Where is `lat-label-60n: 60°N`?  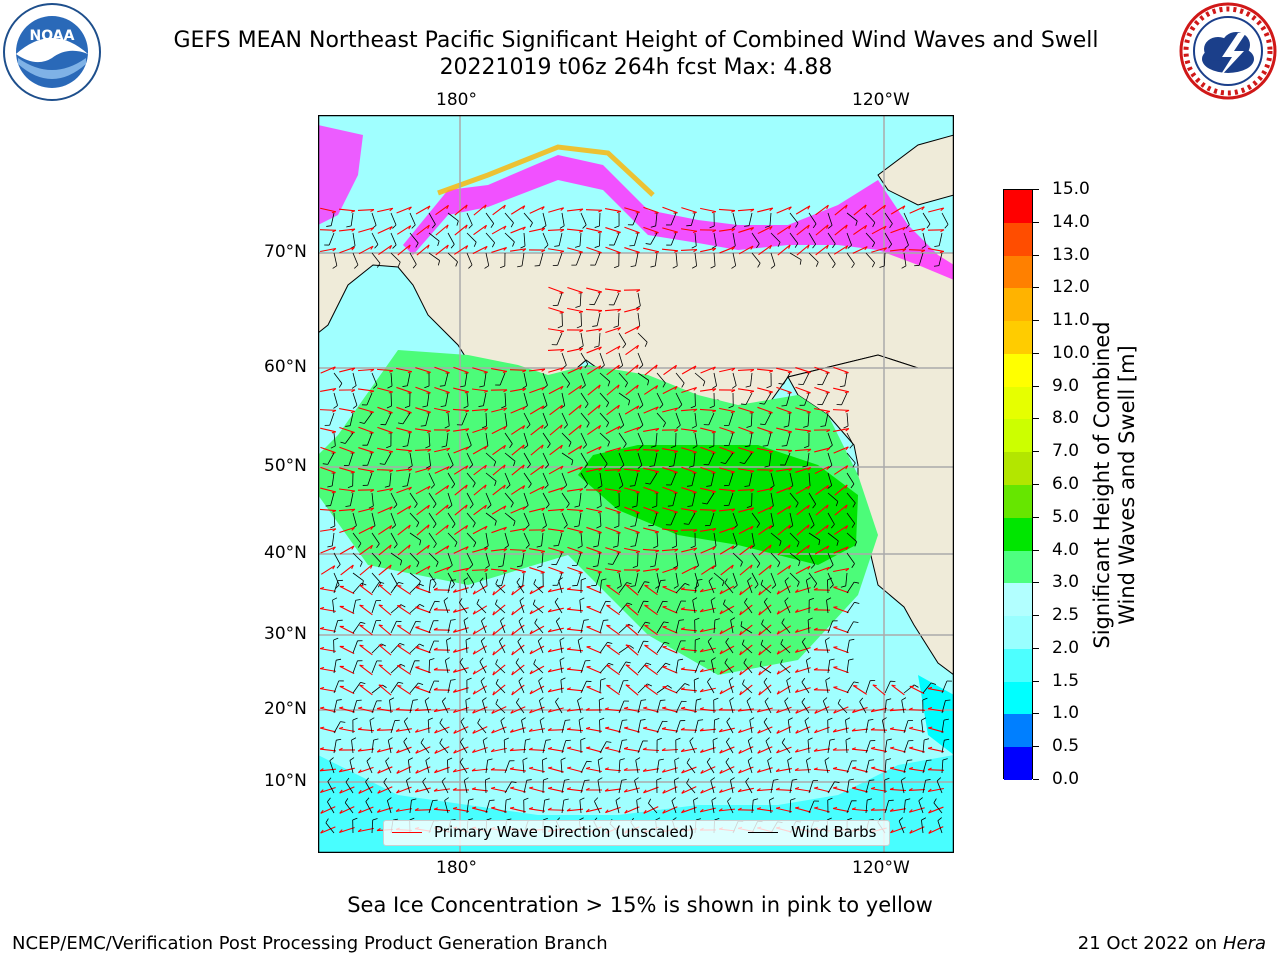 lat-label-60n: 60°N is located at coordinates (285, 367).